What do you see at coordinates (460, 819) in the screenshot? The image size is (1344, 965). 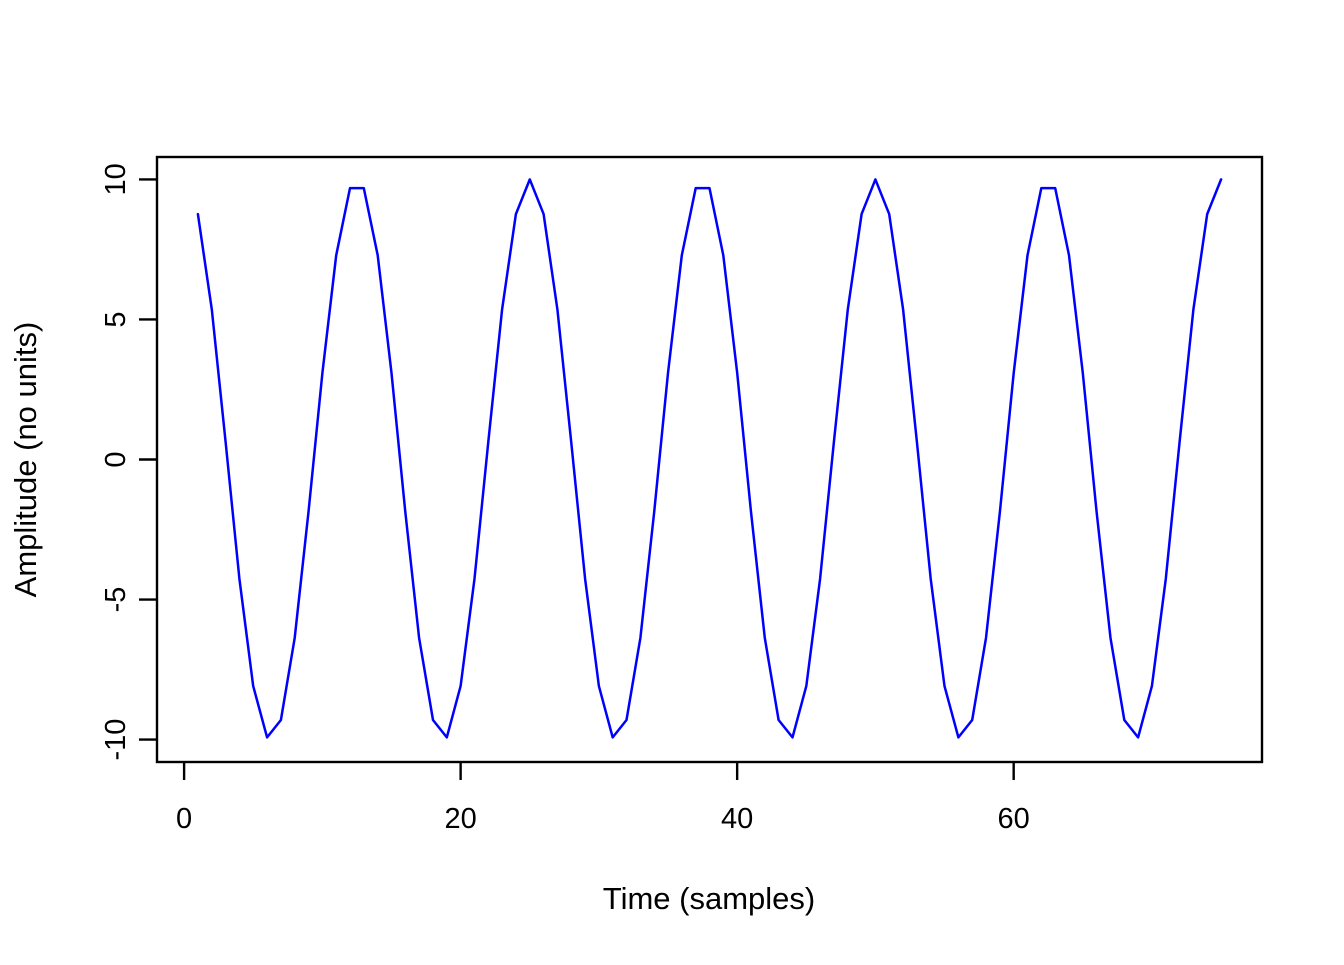 I see `x-axis-tick-label: 20` at bounding box center [460, 819].